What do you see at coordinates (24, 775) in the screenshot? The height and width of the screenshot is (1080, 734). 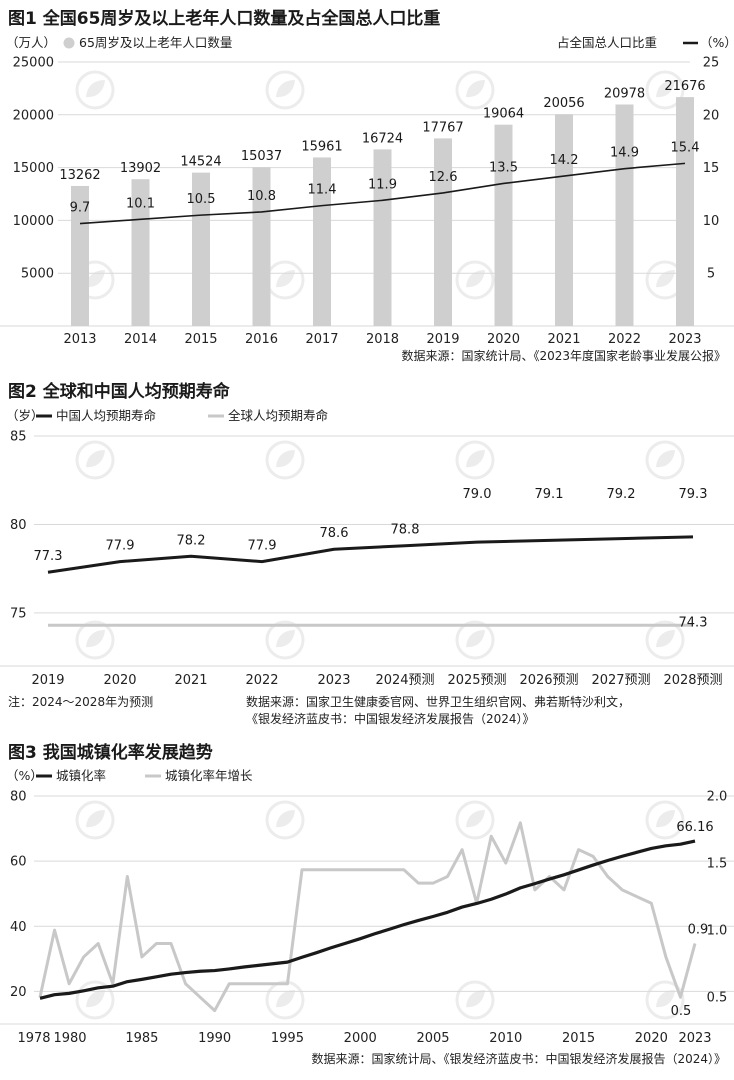 I see `figure-3-unit: （%）` at bounding box center [24, 775].